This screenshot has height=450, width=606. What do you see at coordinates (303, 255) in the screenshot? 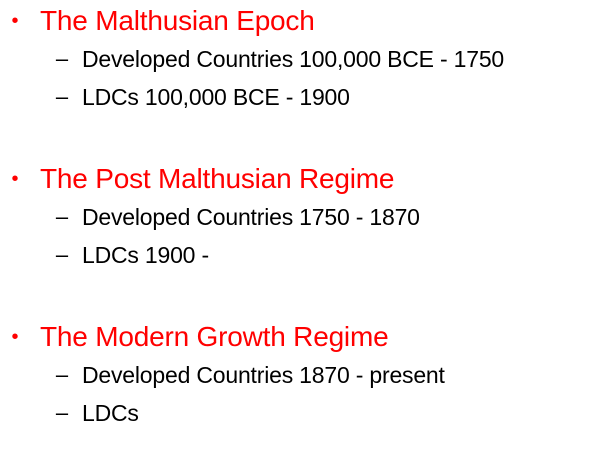
I see `sub-item: – LDCs 1900 -` at bounding box center [303, 255].